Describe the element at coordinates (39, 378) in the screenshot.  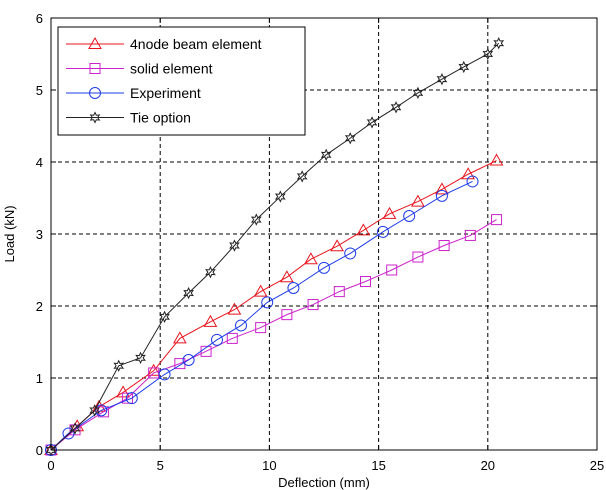
I see `y-tick-label: 1` at that location.